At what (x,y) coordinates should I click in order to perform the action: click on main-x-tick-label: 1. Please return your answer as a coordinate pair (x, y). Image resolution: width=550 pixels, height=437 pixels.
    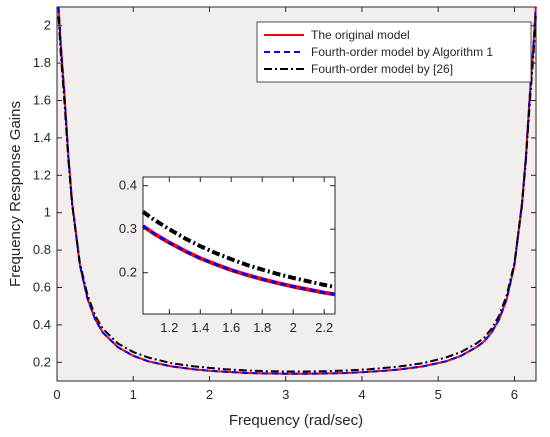
    Looking at the image, I should click on (133, 394).